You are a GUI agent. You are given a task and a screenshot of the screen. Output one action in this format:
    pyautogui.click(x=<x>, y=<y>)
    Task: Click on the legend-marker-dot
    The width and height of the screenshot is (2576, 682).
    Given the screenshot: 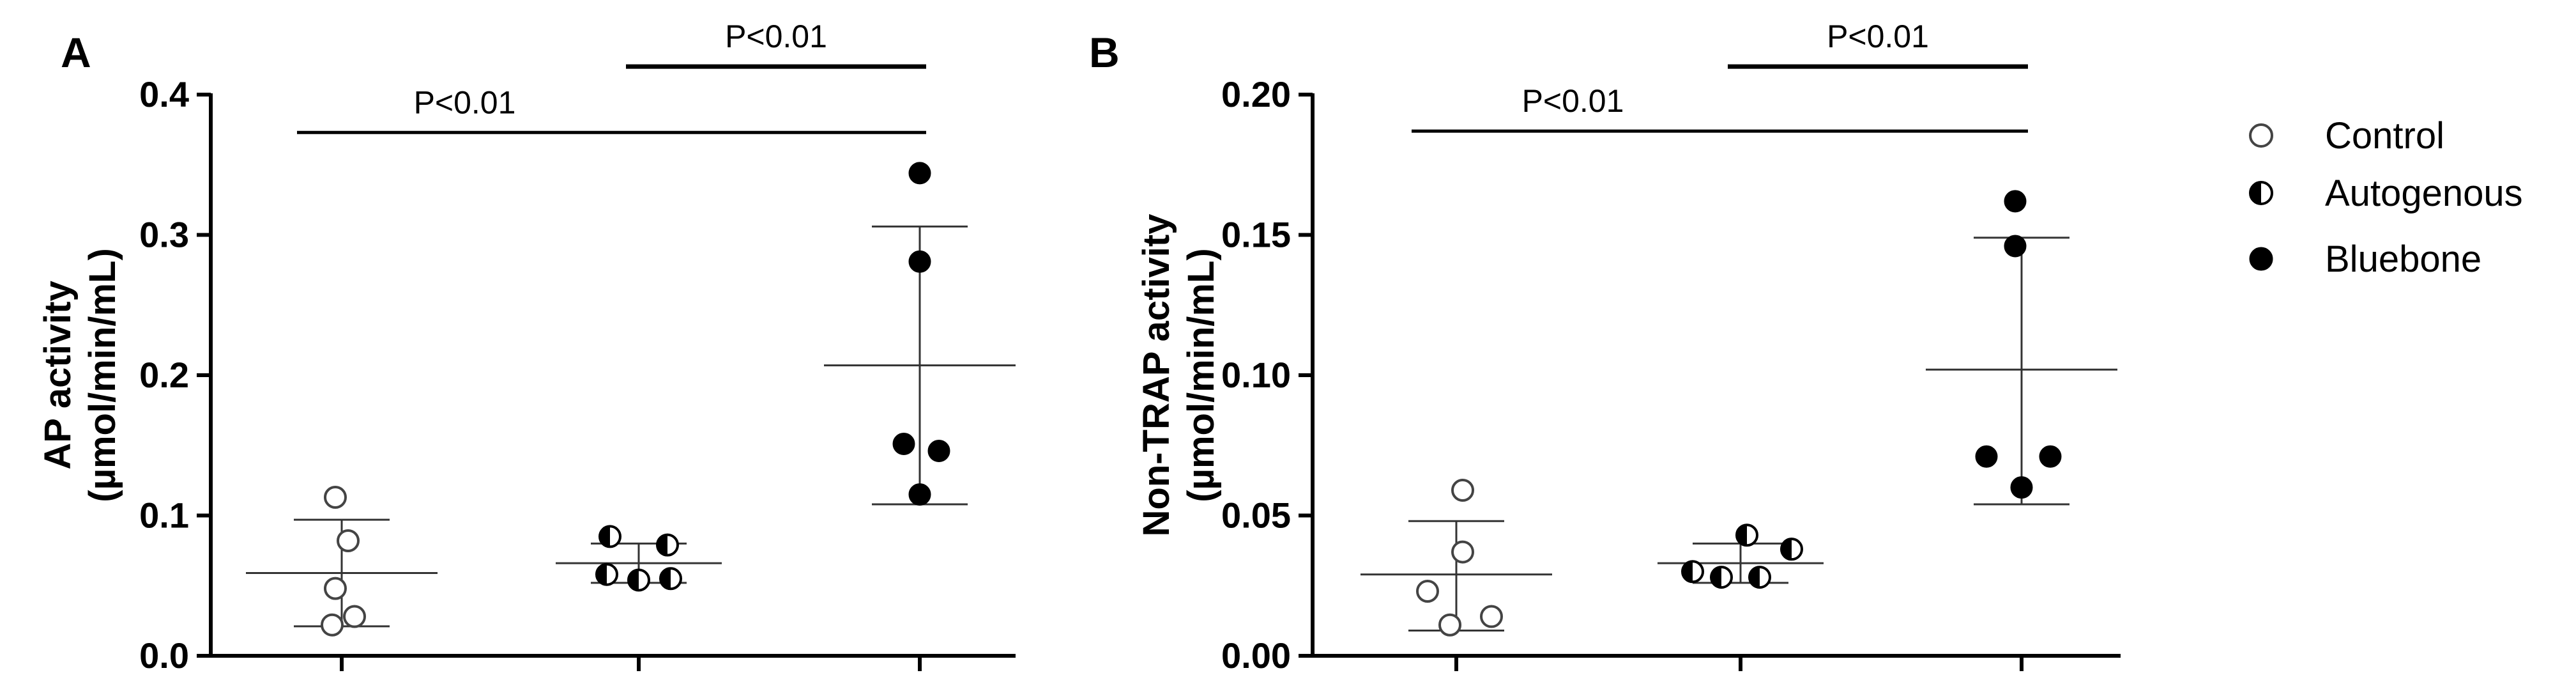 What is the action you would take?
    pyautogui.click(x=2261, y=259)
    